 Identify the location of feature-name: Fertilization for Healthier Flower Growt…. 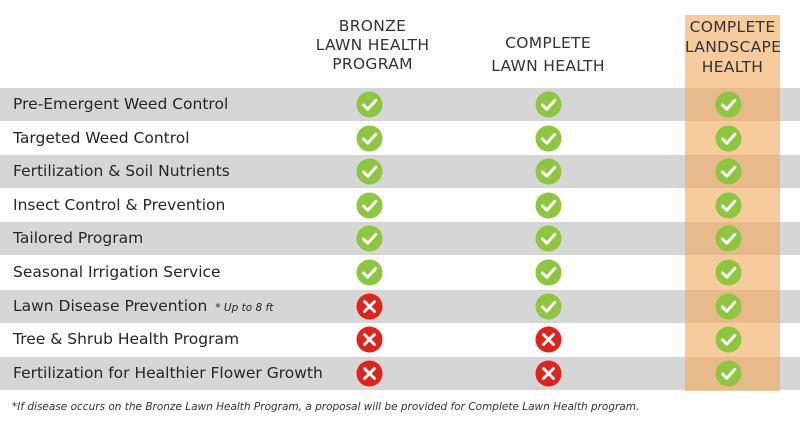
(168, 372).